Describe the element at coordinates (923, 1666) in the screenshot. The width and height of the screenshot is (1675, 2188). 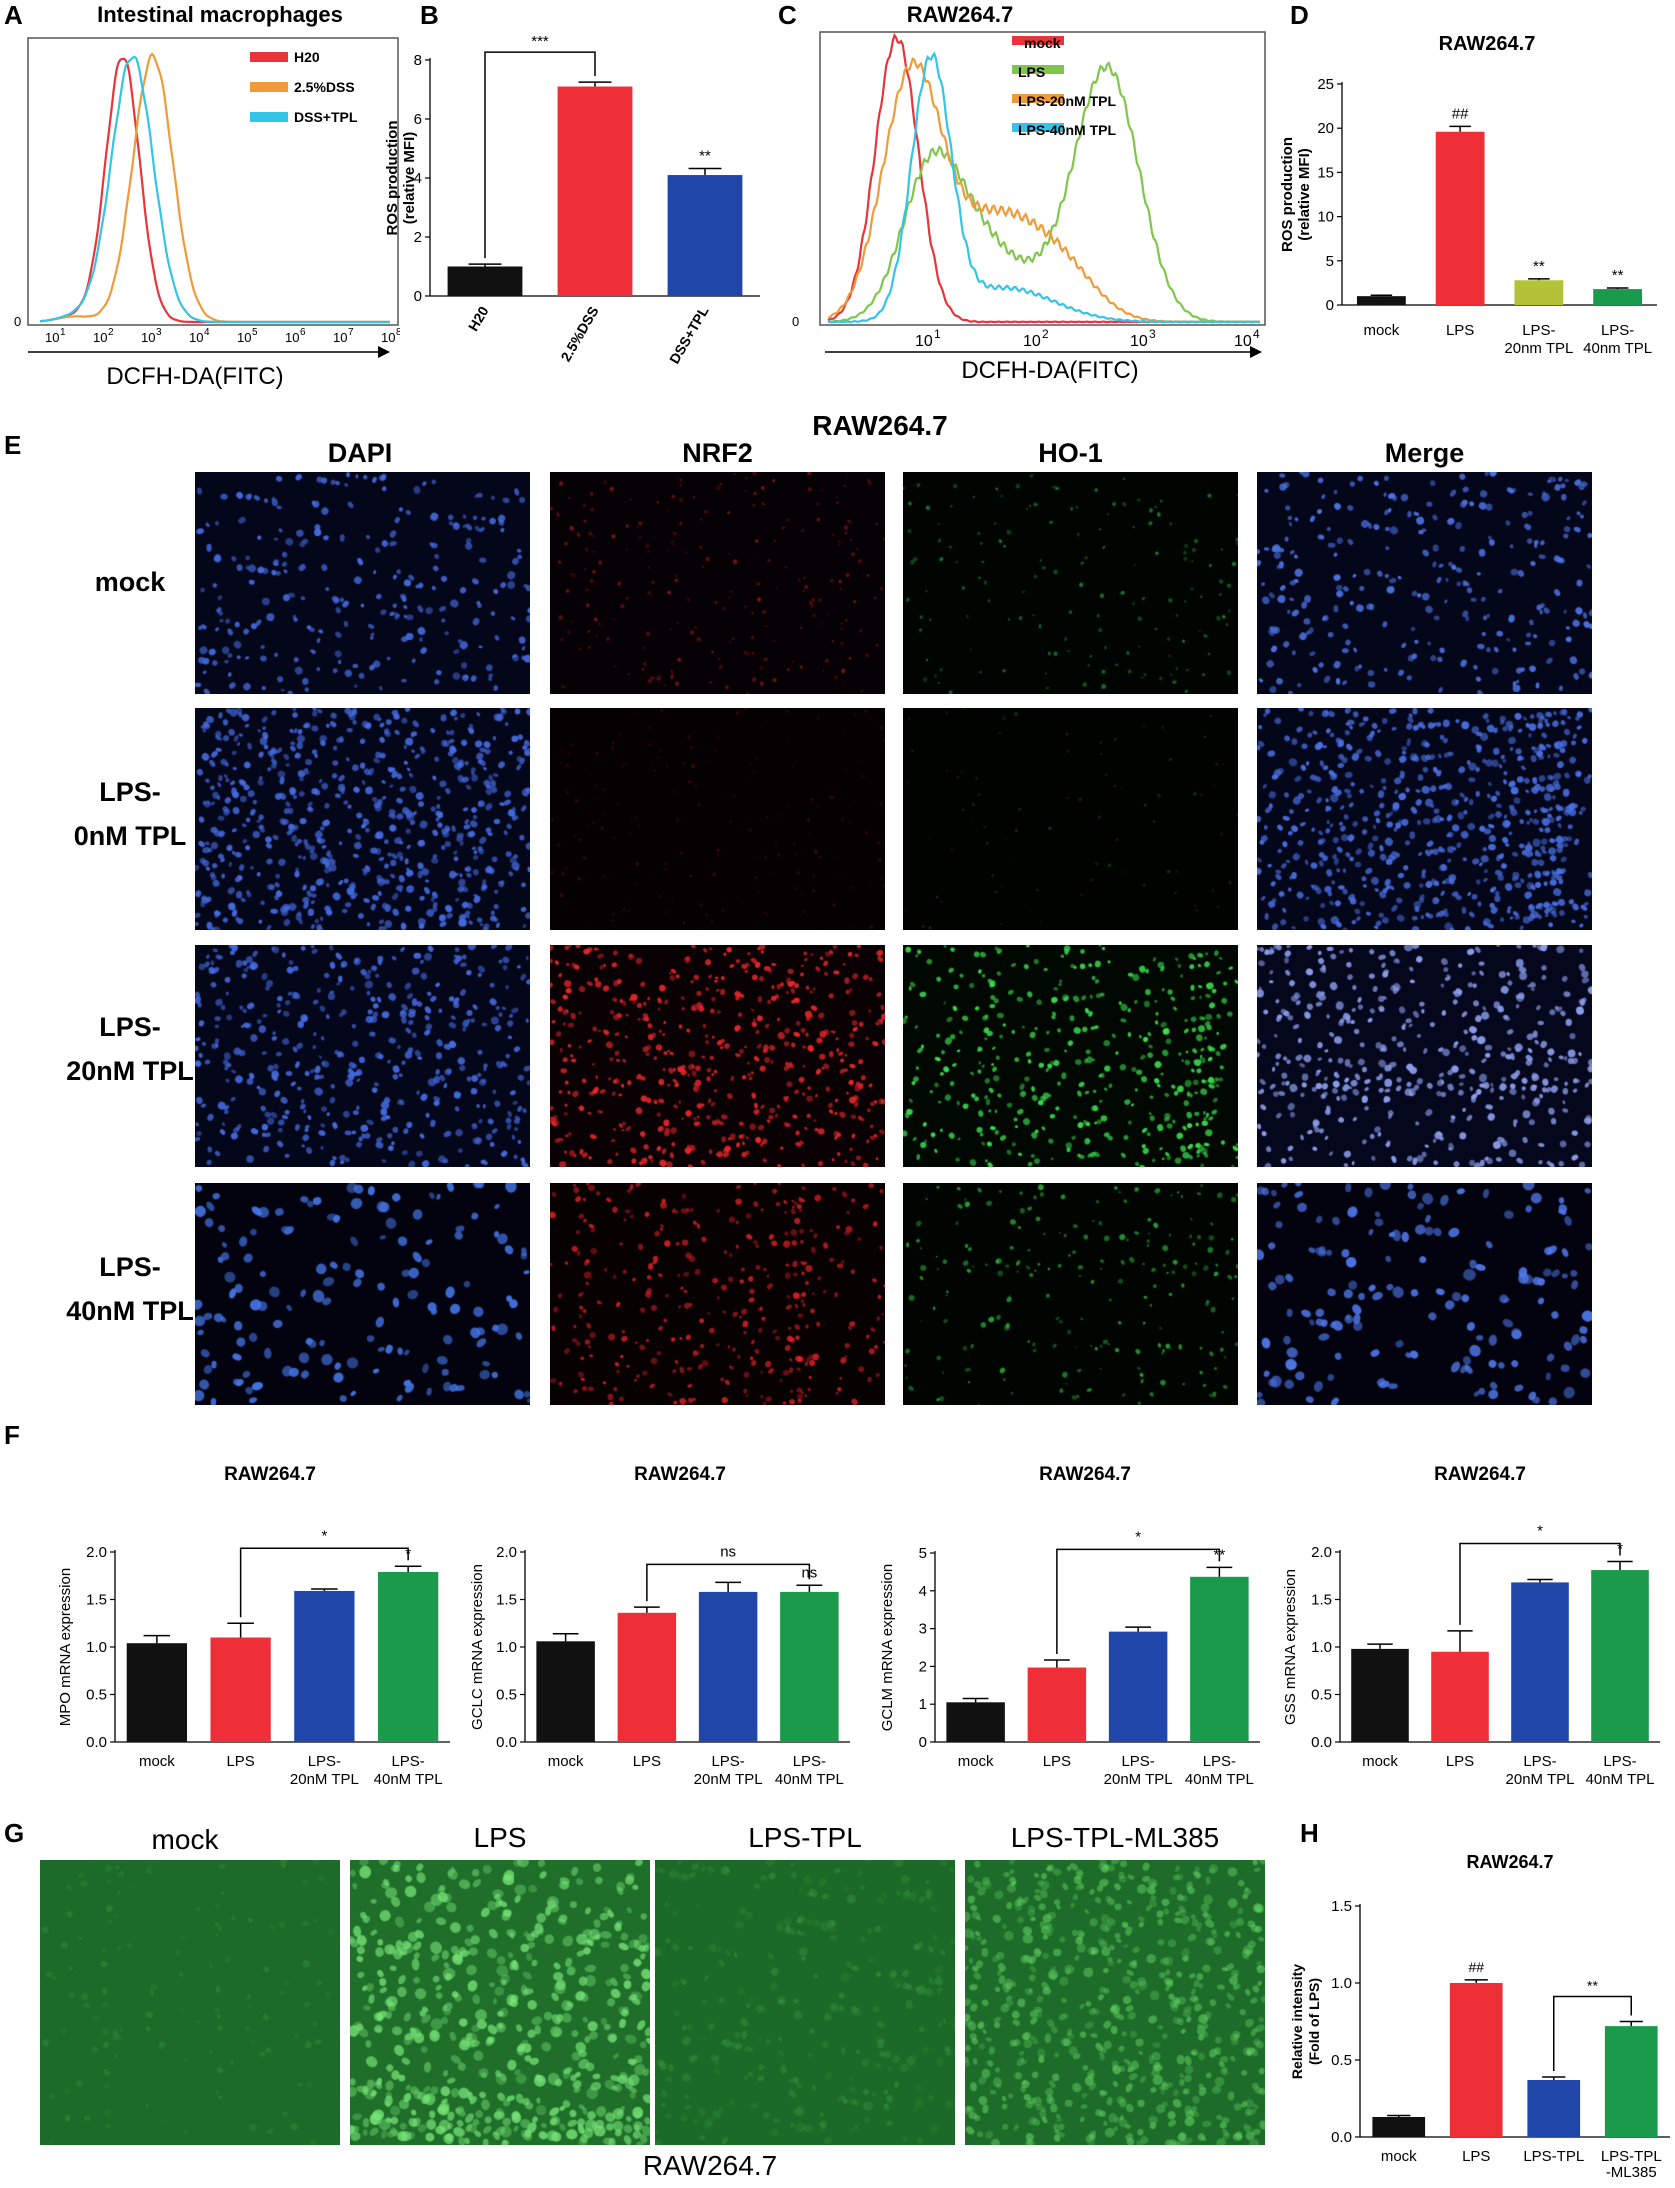
I see `y-tick-label: 2` at that location.